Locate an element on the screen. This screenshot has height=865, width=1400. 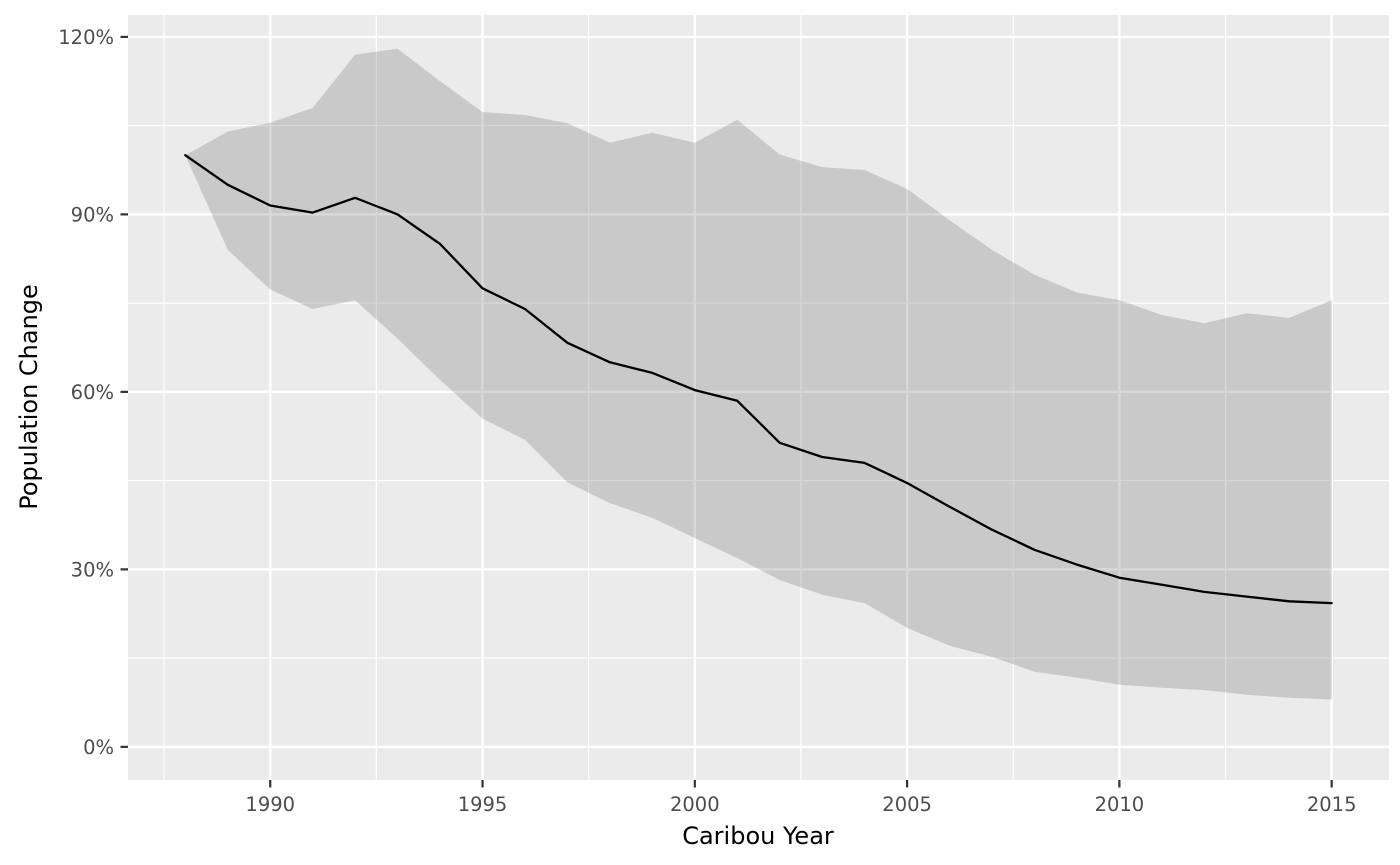
x-tick-label: 2000 is located at coordinates (695, 804).